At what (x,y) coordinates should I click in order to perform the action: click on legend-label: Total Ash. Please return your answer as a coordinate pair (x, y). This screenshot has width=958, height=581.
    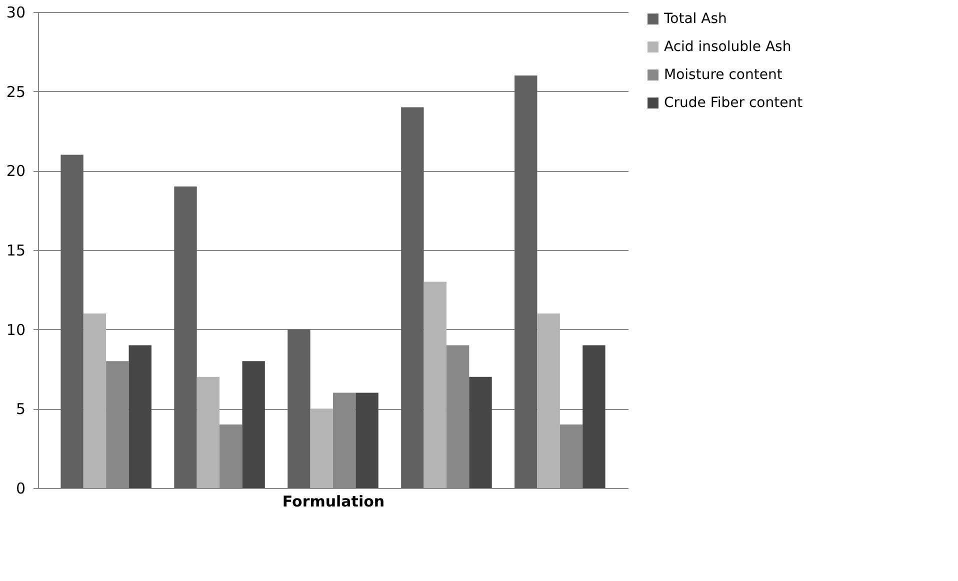
    Looking at the image, I should click on (695, 19).